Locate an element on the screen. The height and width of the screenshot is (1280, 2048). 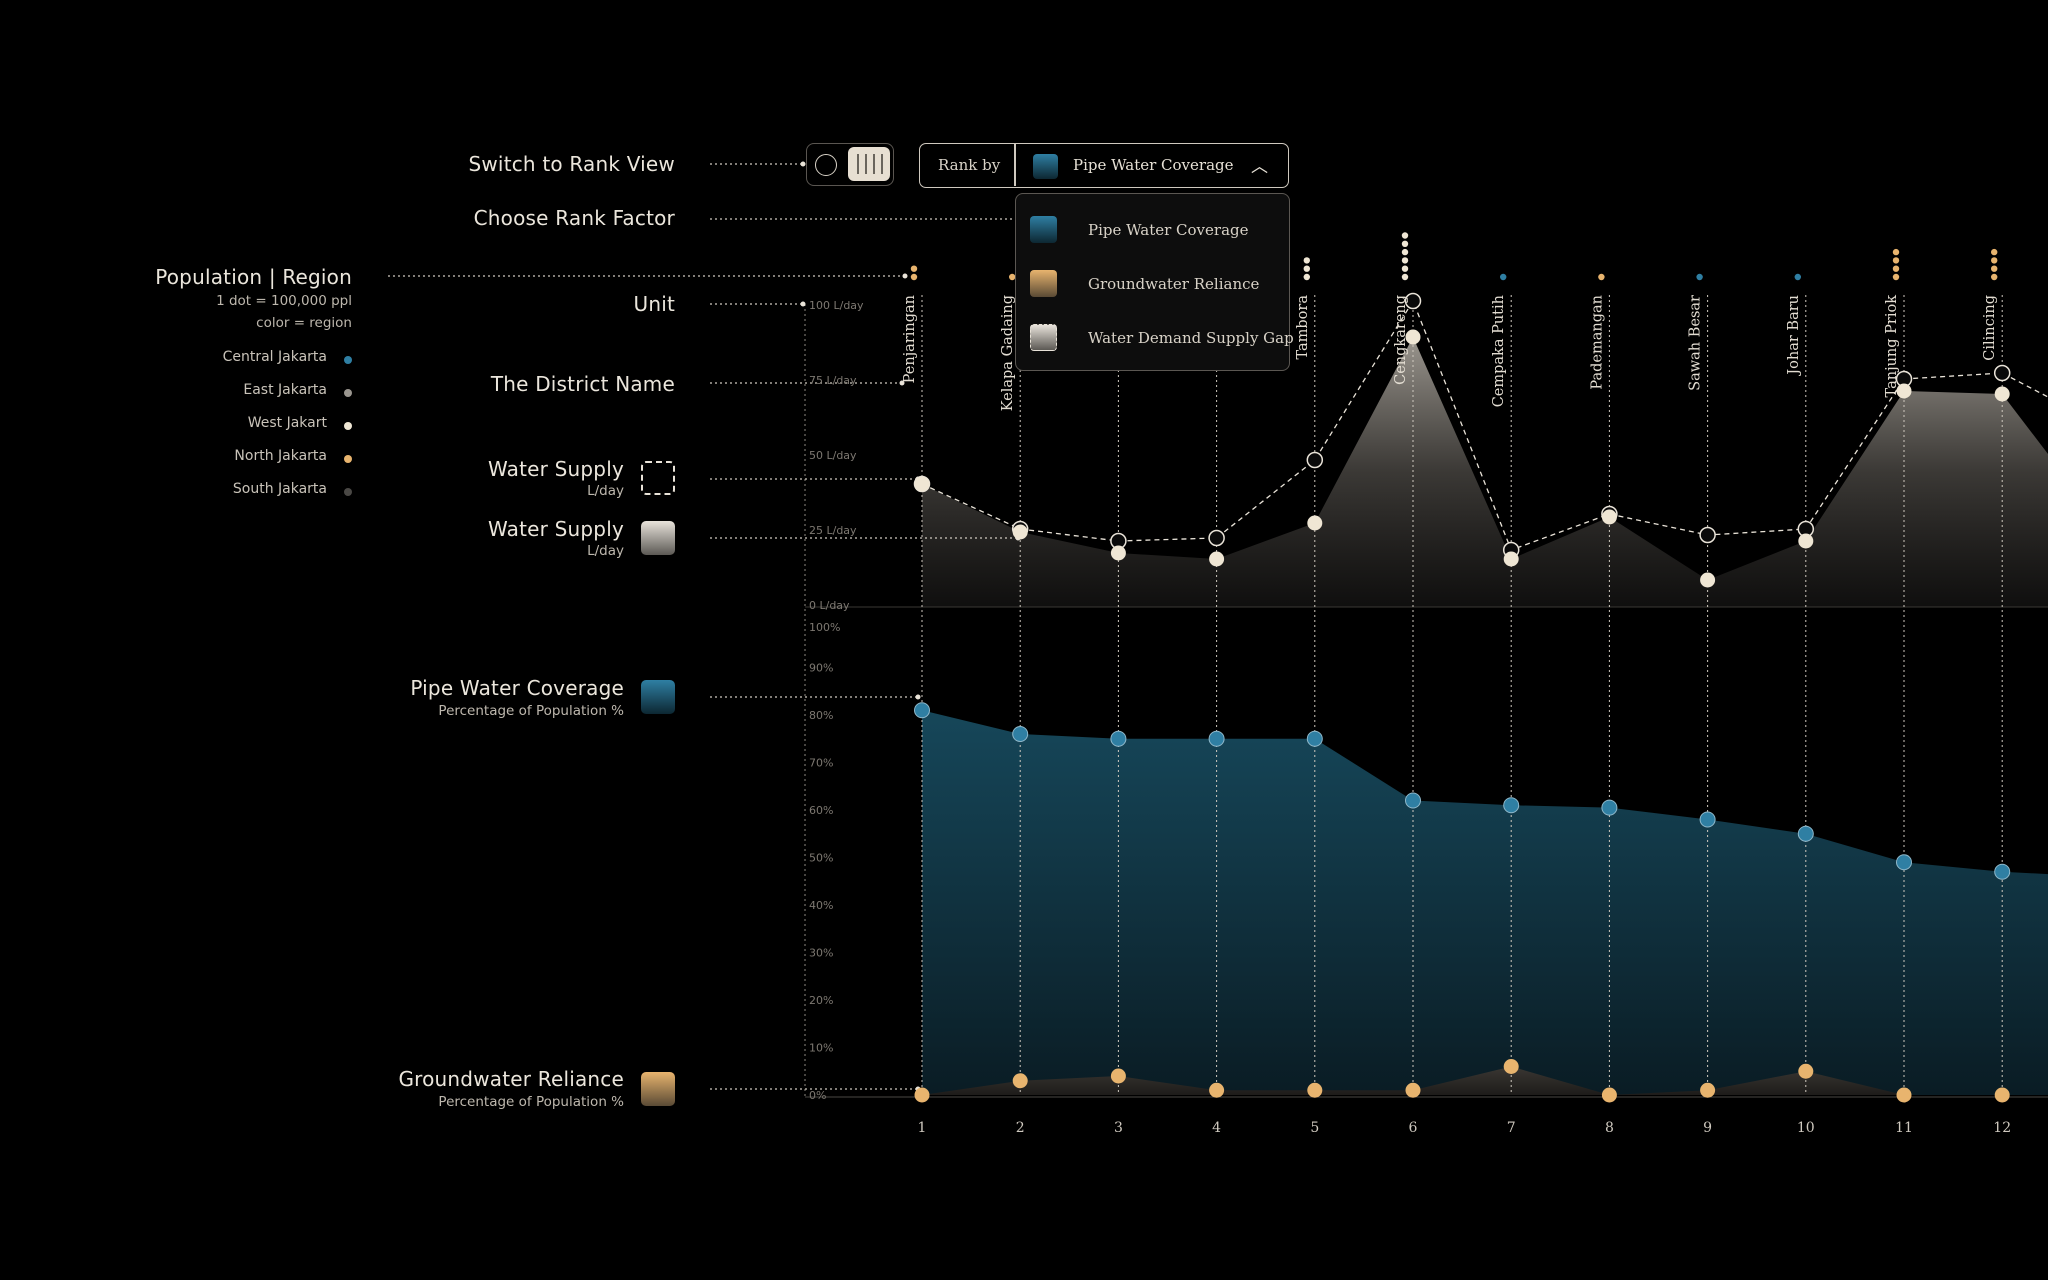
option-label: Water Demand Supply Gap is located at coordinates (1191, 338).